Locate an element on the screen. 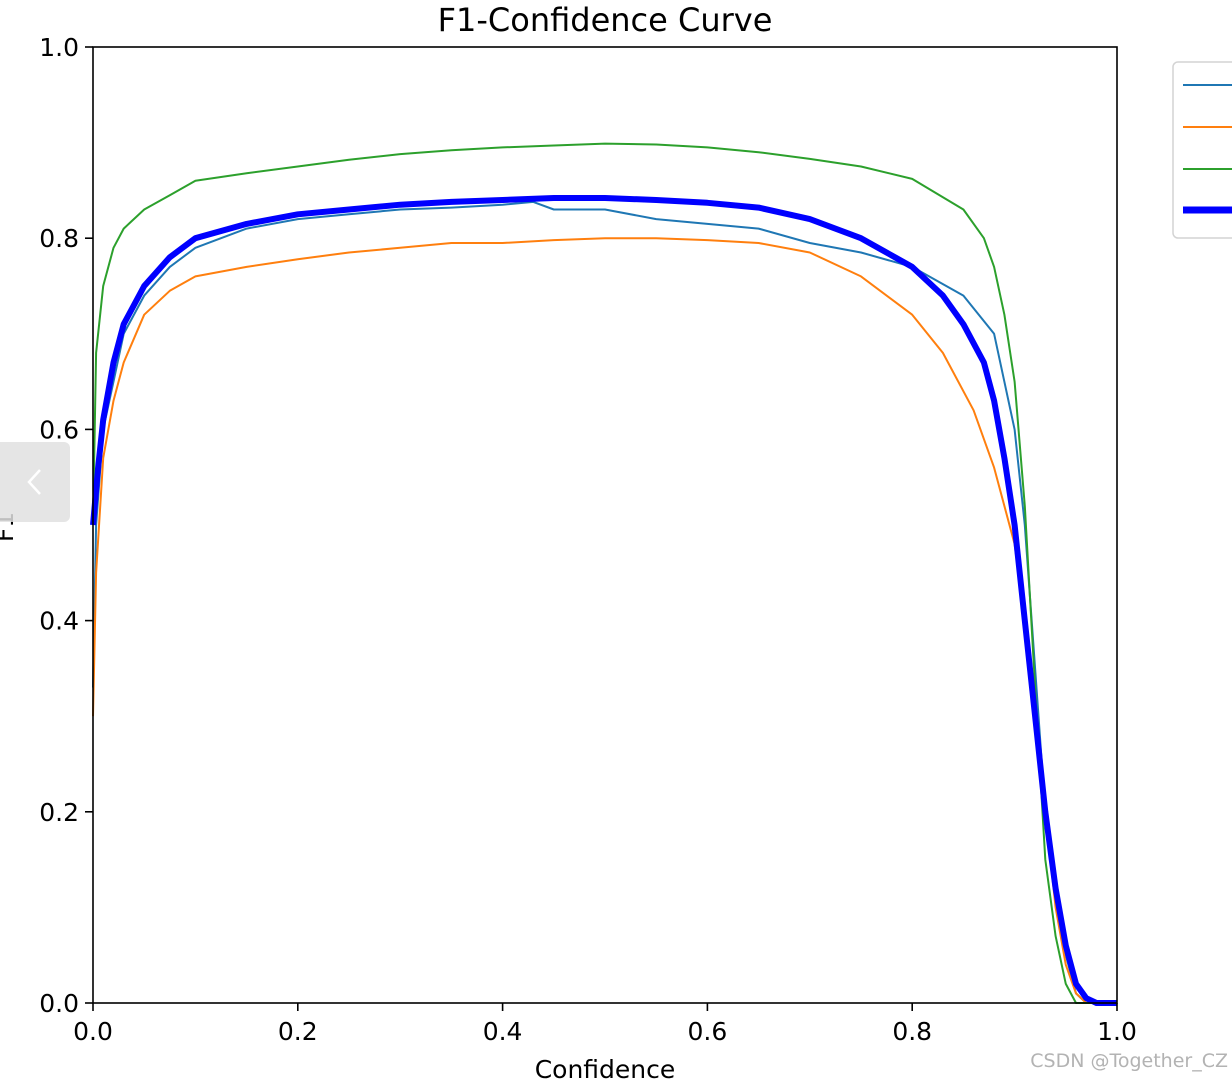  x-tick-label: 0.4 is located at coordinates (503, 1031).